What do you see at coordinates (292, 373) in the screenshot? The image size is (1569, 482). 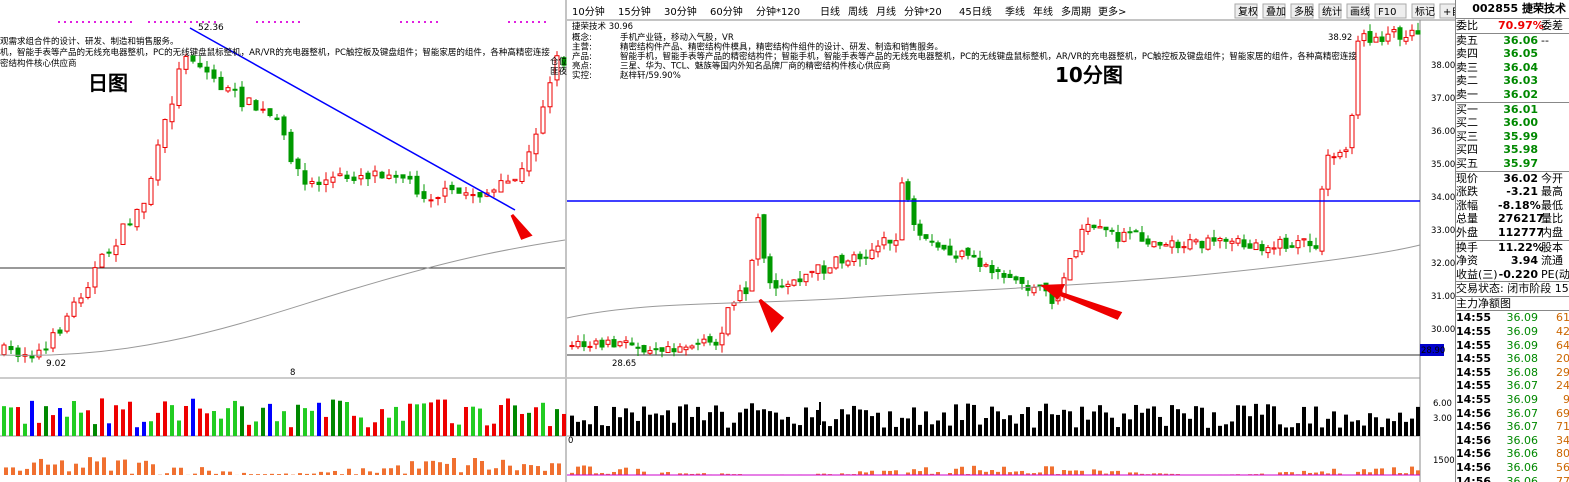 I see `label: 8` at bounding box center [292, 373].